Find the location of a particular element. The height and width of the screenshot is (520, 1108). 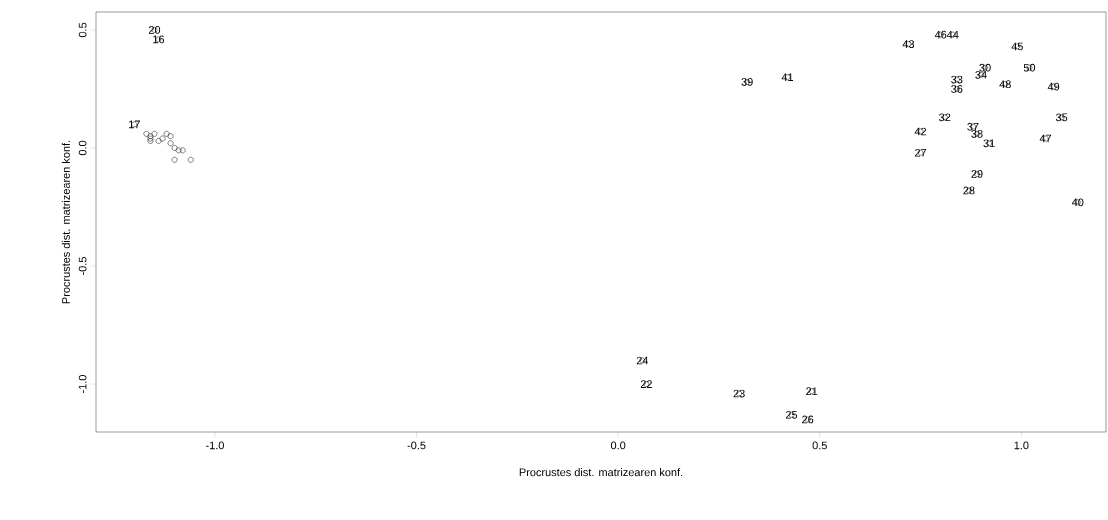

x-tick-label: -1.0 is located at coordinates (214, 445).